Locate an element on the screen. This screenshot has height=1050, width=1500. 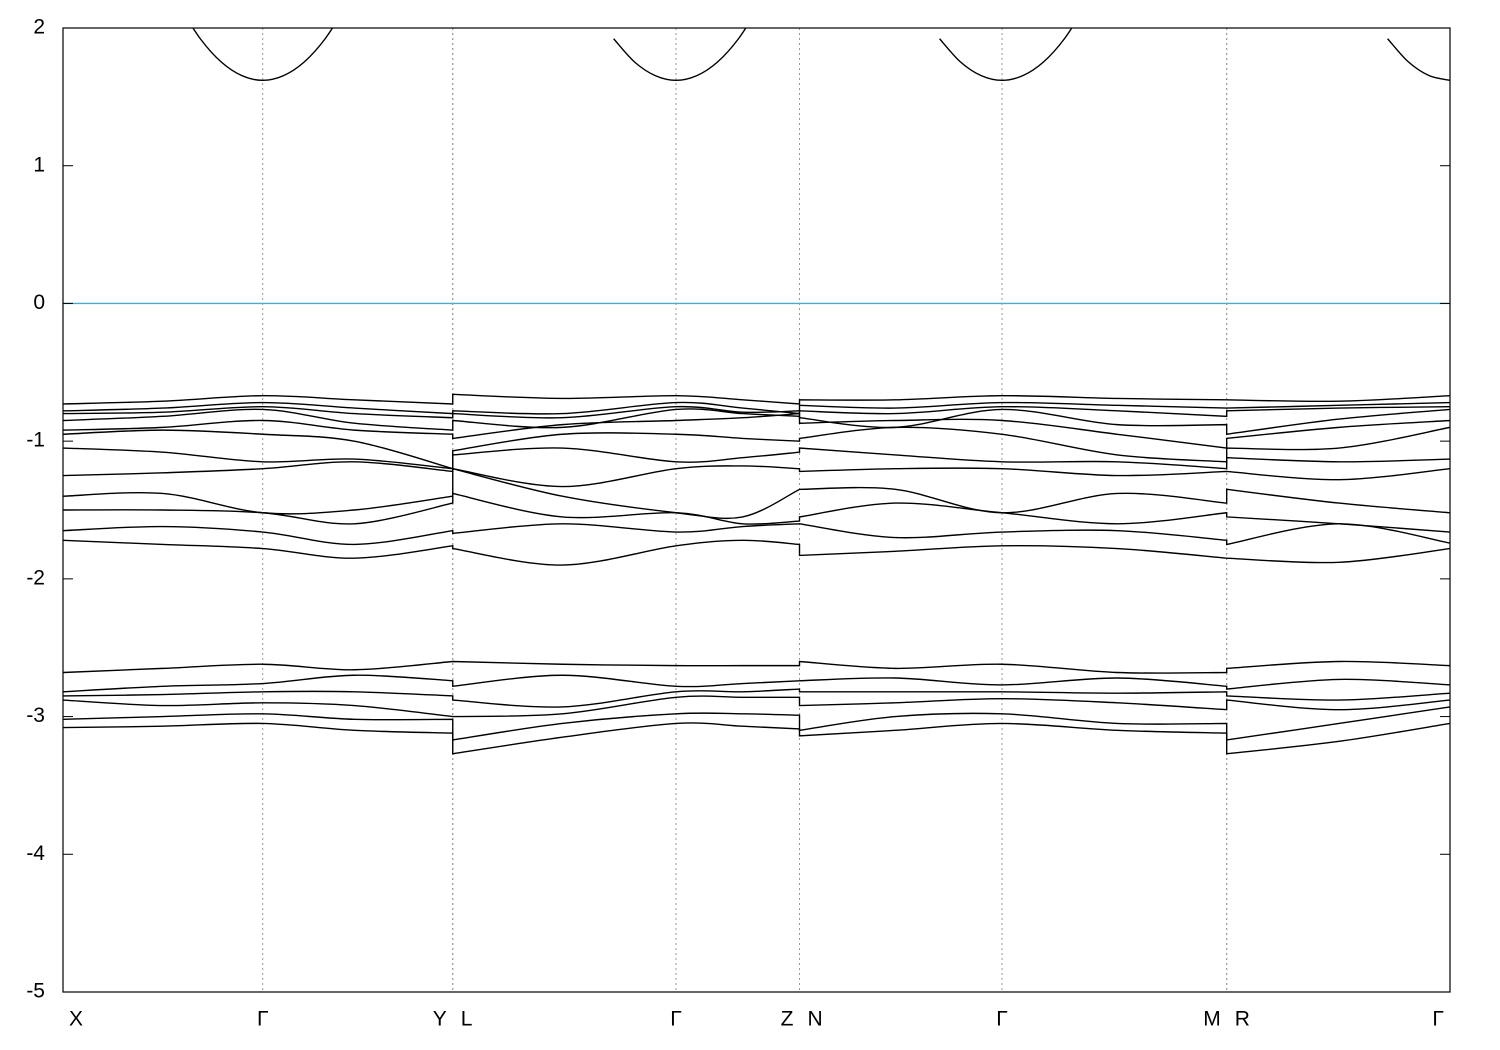
y-tick-label: 1 is located at coordinates (39, 164).